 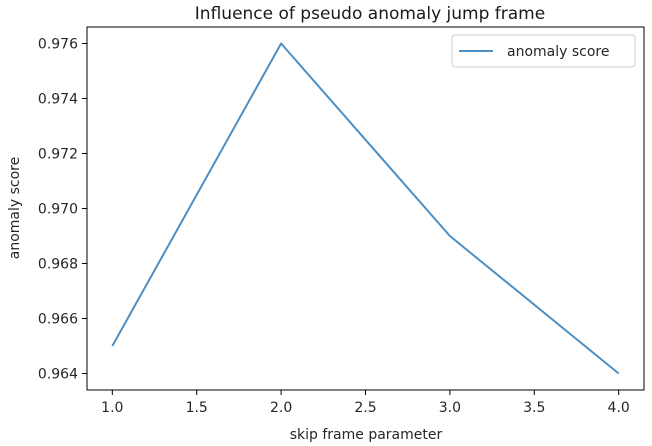 I want to click on y-tick-label: 0.970, so click(x=58, y=210).